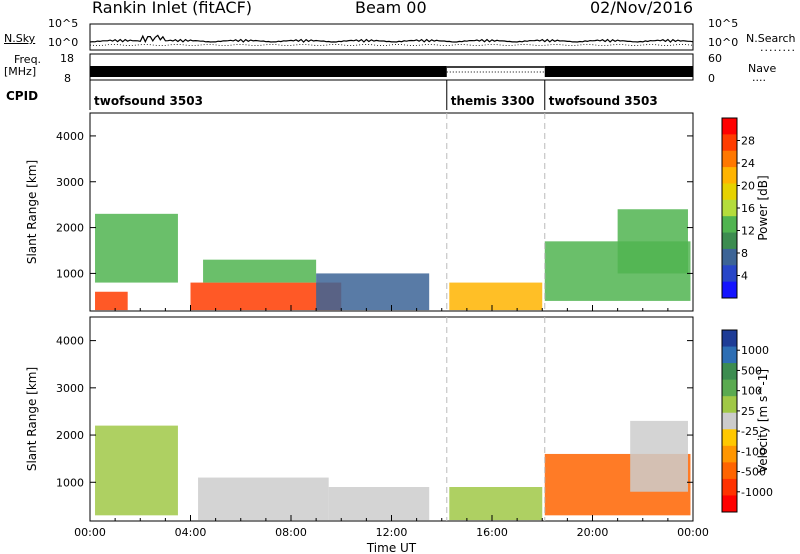 The width and height of the screenshot is (800, 554). What do you see at coordinates (763, 421) in the screenshot?
I see `velocity-colorbar-title: Velocity [m s^-1]` at bounding box center [763, 421].